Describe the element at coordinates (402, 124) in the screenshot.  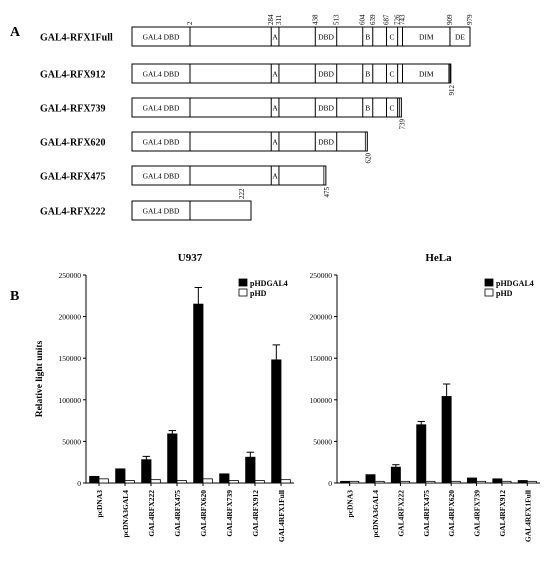
I see `residue-label: 739` at that location.